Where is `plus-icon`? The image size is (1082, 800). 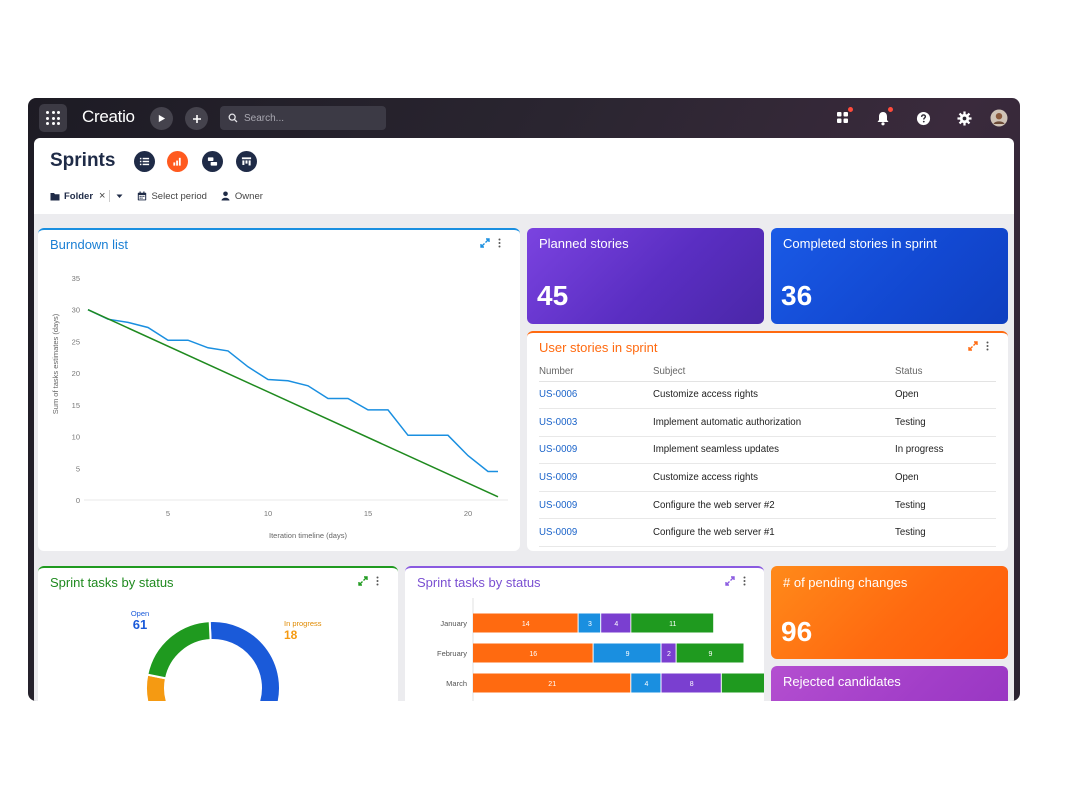 plus-icon is located at coordinates (196, 118).